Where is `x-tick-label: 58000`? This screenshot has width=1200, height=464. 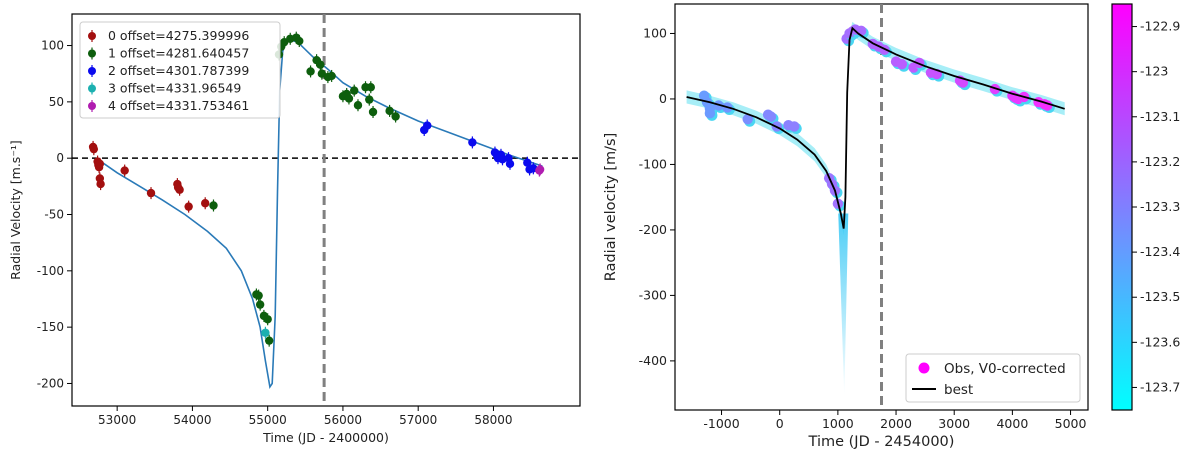
x-tick-label: 58000 is located at coordinates (493, 420).